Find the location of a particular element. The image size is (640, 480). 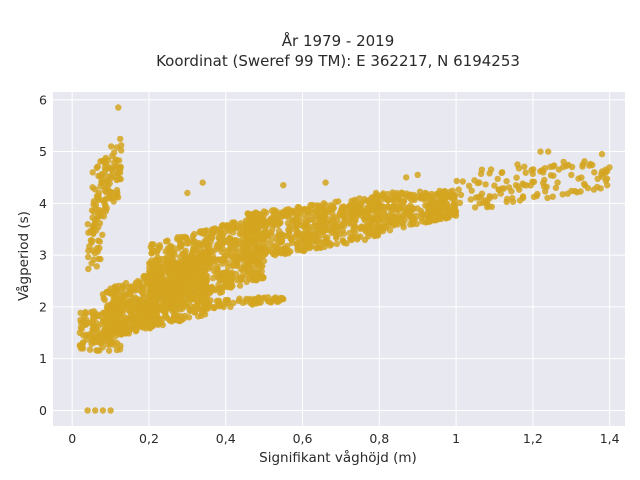

x-tick-label: 0,2 is located at coordinates (149, 438).